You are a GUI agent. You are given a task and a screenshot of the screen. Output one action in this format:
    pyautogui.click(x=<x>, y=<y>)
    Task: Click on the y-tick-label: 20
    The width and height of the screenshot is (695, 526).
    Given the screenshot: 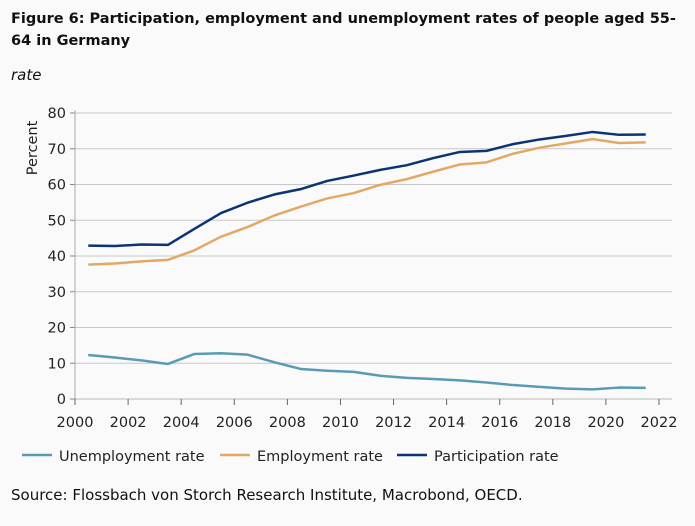 What is the action you would take?
    pyautogui.click(x=57, y=329)
    